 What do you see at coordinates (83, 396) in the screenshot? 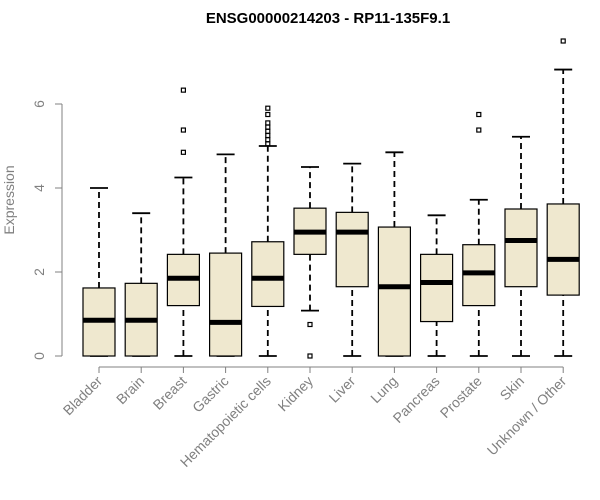
I see `x-tick-label: Bladder` at bounding box center [83, 396].